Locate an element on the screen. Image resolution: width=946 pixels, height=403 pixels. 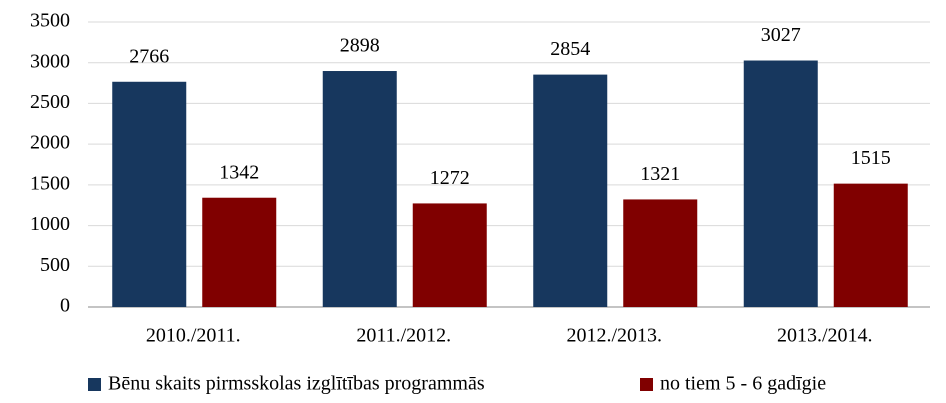
x-tick-label: 2010./2011. is located at coordinates (193, 336).